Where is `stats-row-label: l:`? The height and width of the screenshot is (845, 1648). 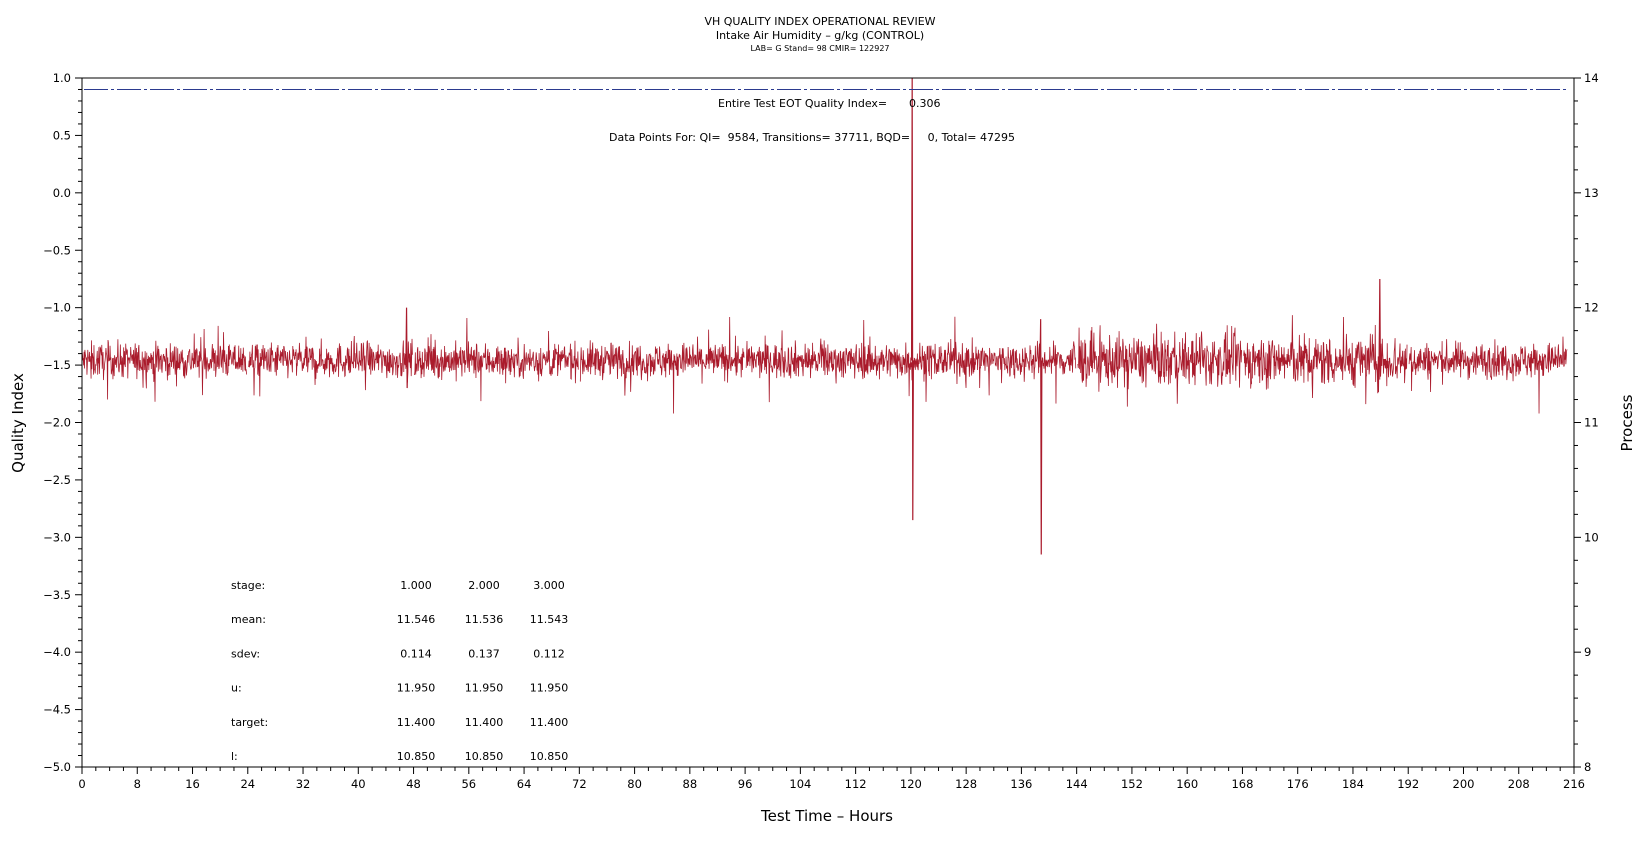 stats-row-label: l: is located at coordinates (234, 756).